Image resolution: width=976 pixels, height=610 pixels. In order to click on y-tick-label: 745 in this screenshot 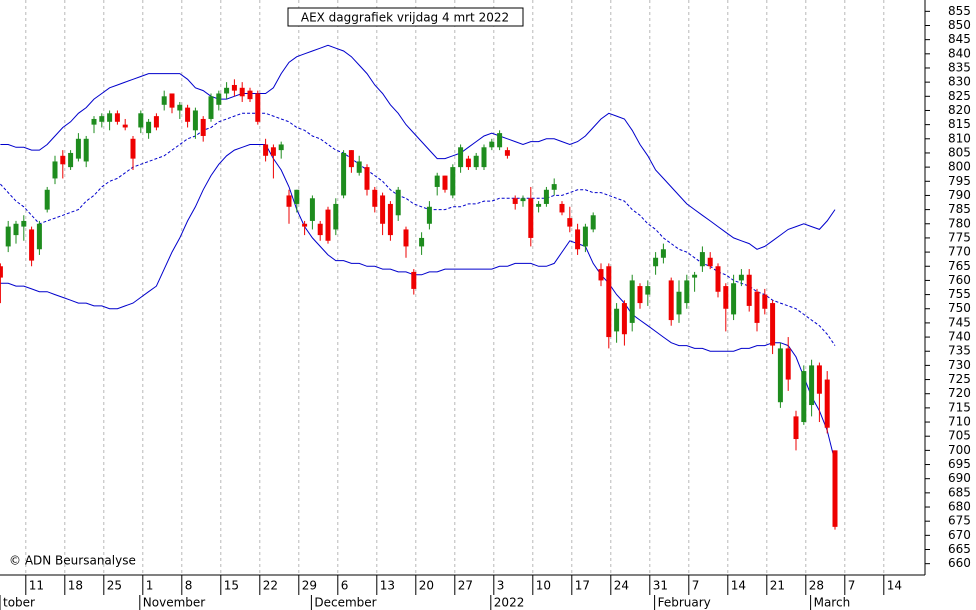, I will do `click(959, 322)`.